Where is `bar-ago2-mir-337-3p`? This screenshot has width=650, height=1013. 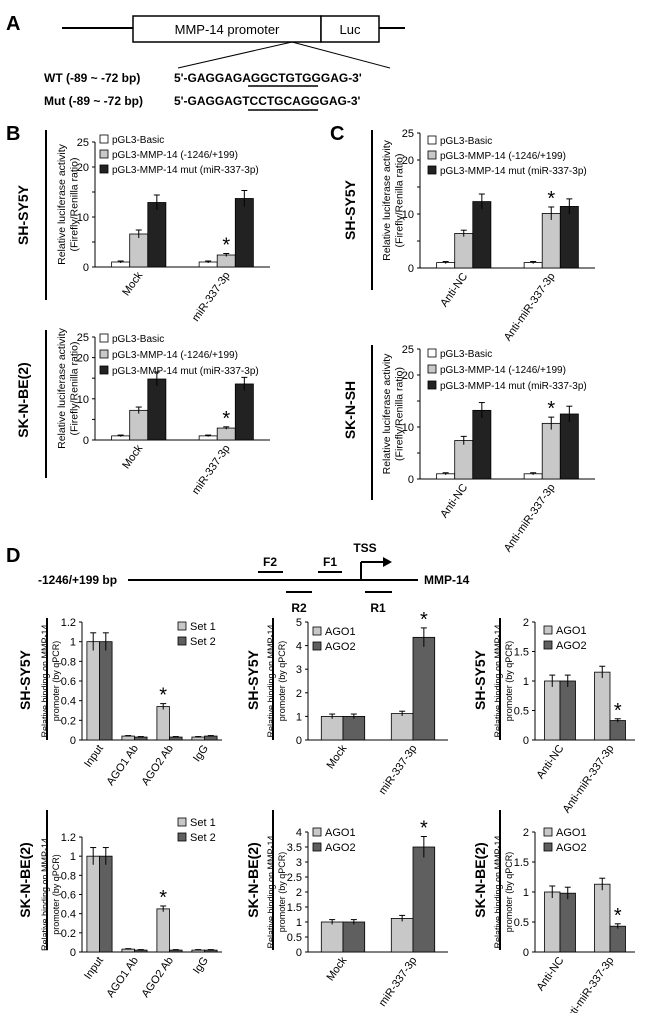
bar-ago2-mir-337-3p is located at coordinates (424, 688).